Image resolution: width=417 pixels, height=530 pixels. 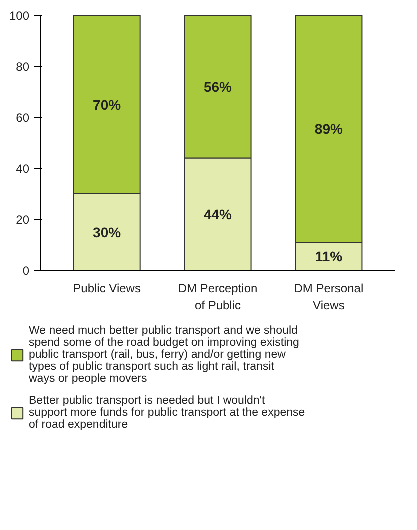 I want to click on y-tick-label: 20, so click(x=23, y=220).